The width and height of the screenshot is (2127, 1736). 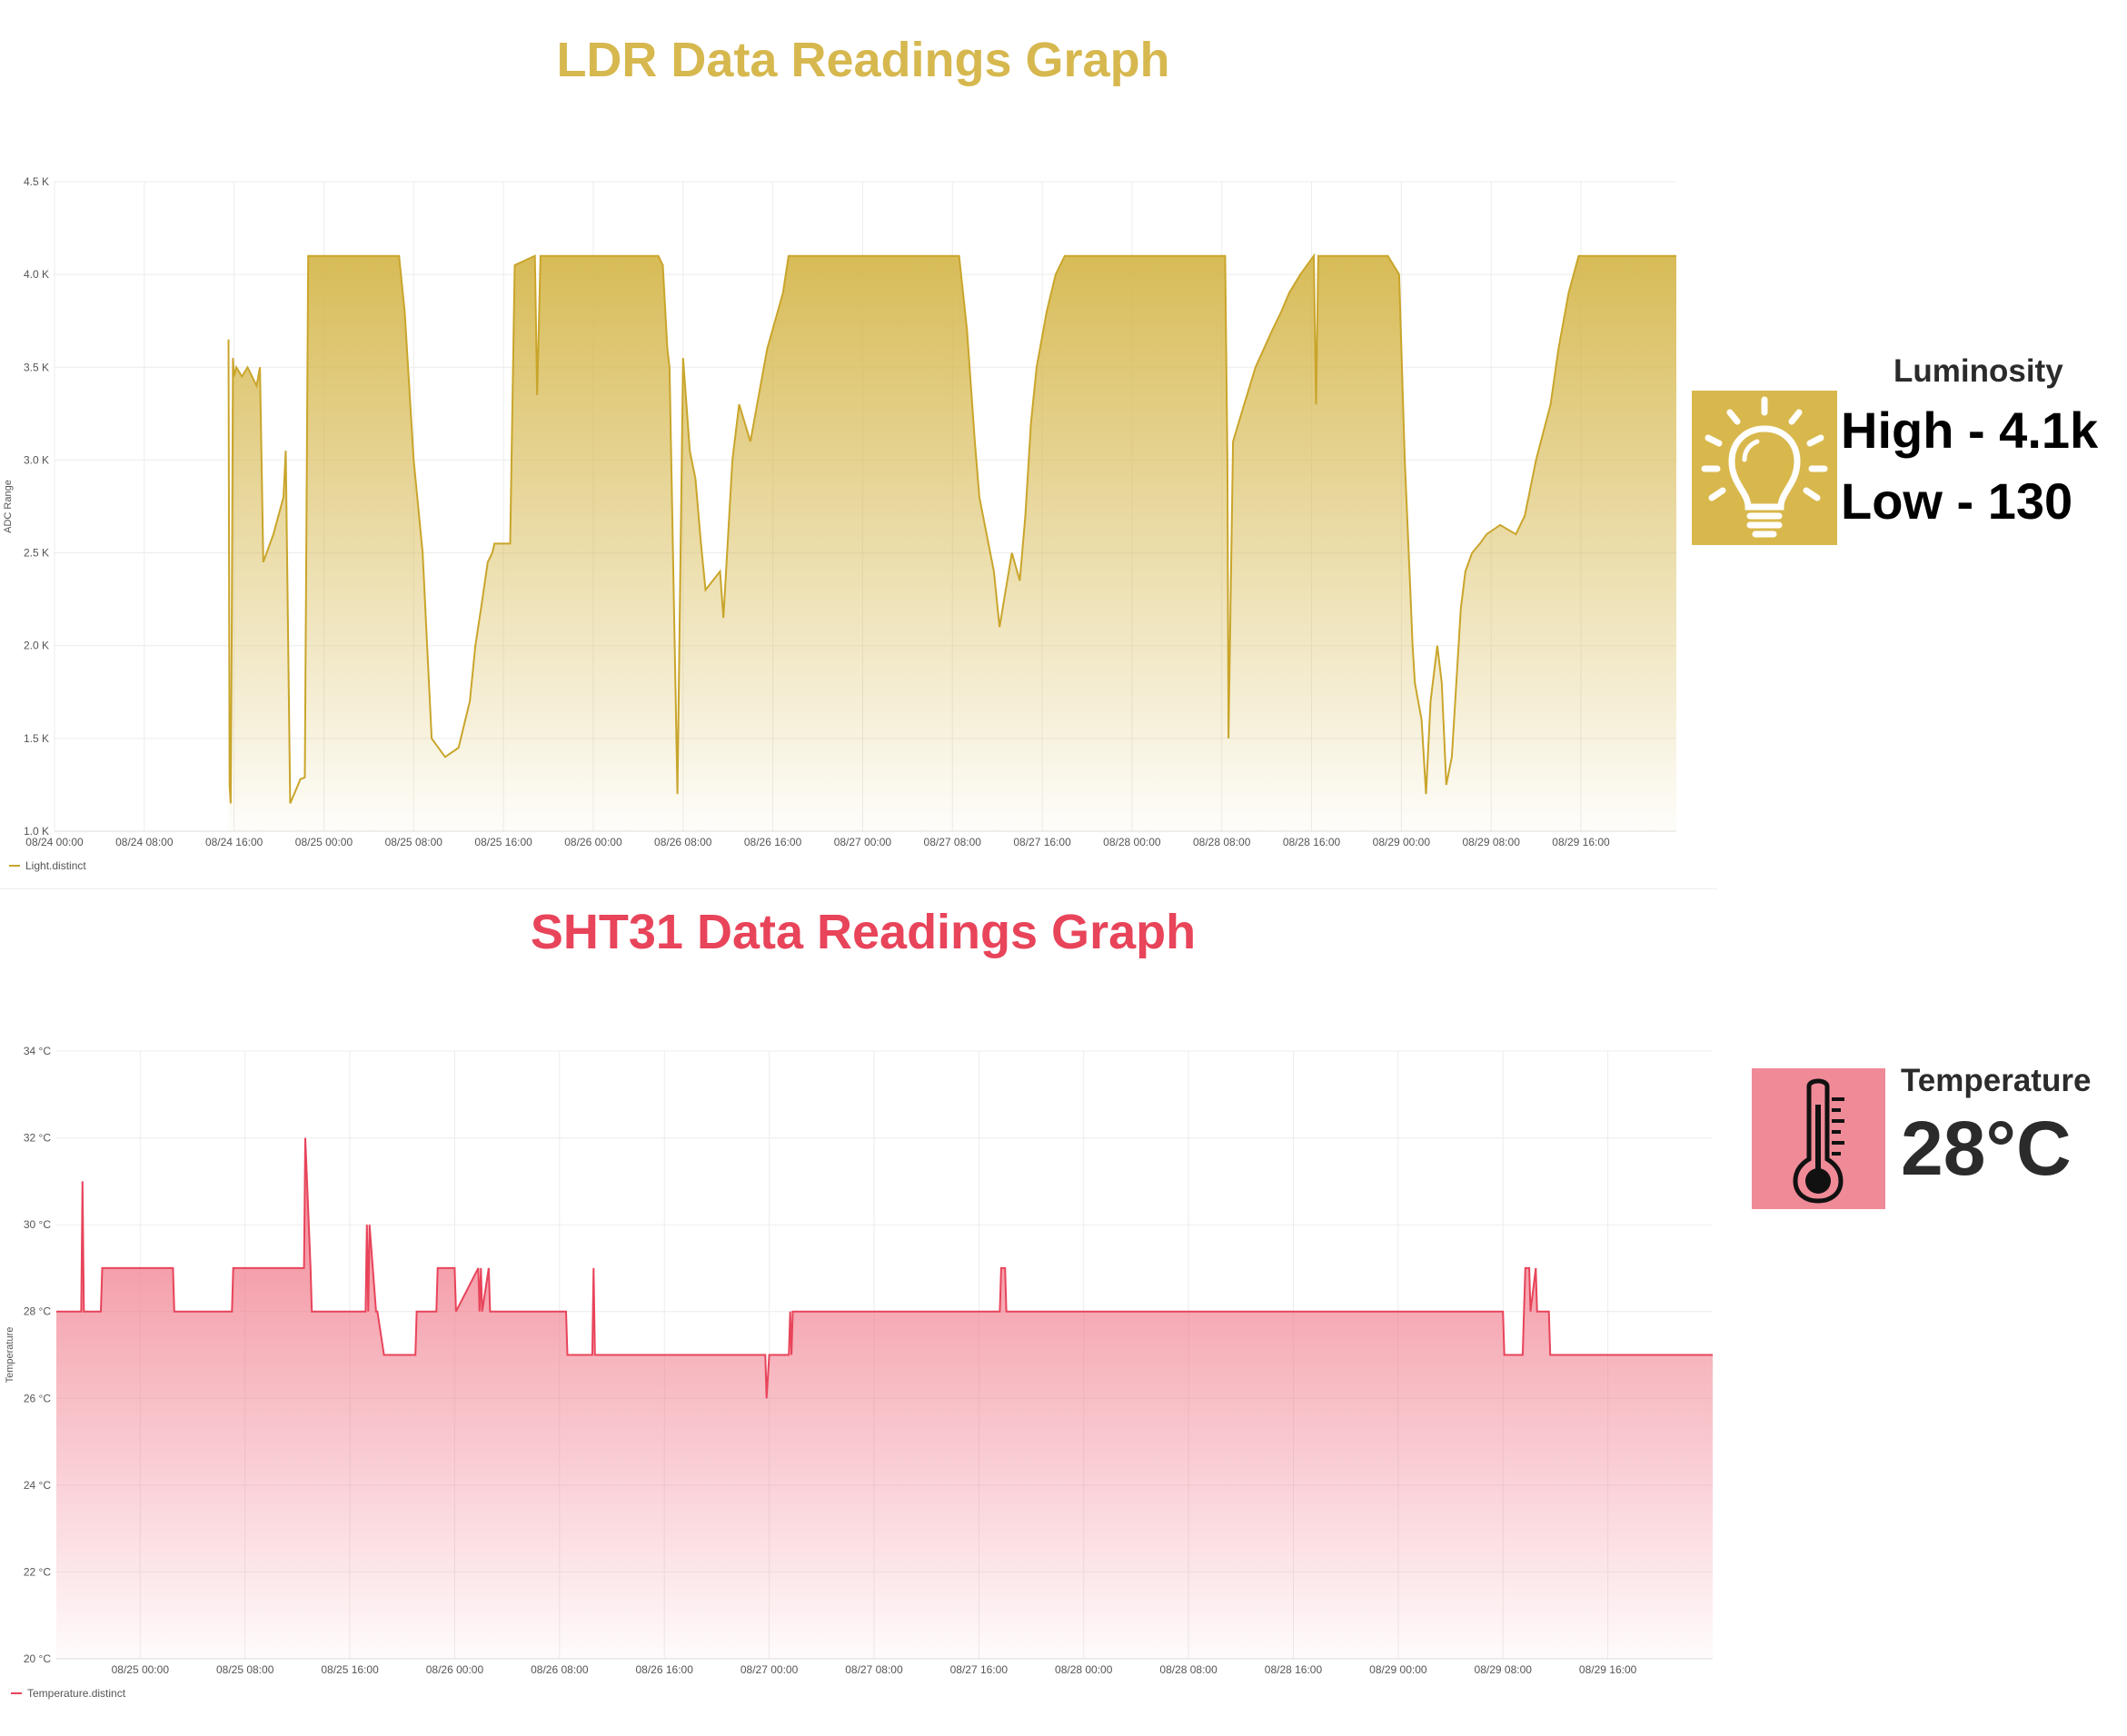 I want to click on ldr-y-tick-label: 3.5 K, so click(x=36, y=367).